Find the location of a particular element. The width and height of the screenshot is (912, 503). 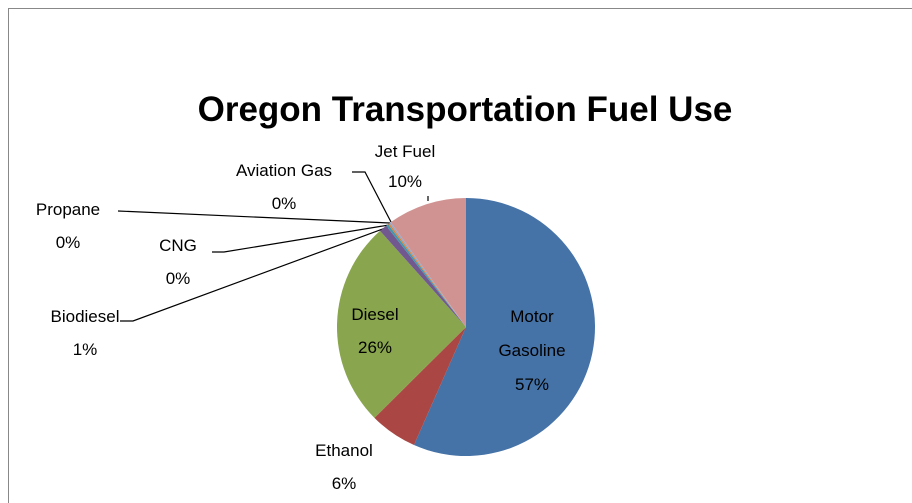

category-label: Biodiesel is located at coordinates (85, 316).